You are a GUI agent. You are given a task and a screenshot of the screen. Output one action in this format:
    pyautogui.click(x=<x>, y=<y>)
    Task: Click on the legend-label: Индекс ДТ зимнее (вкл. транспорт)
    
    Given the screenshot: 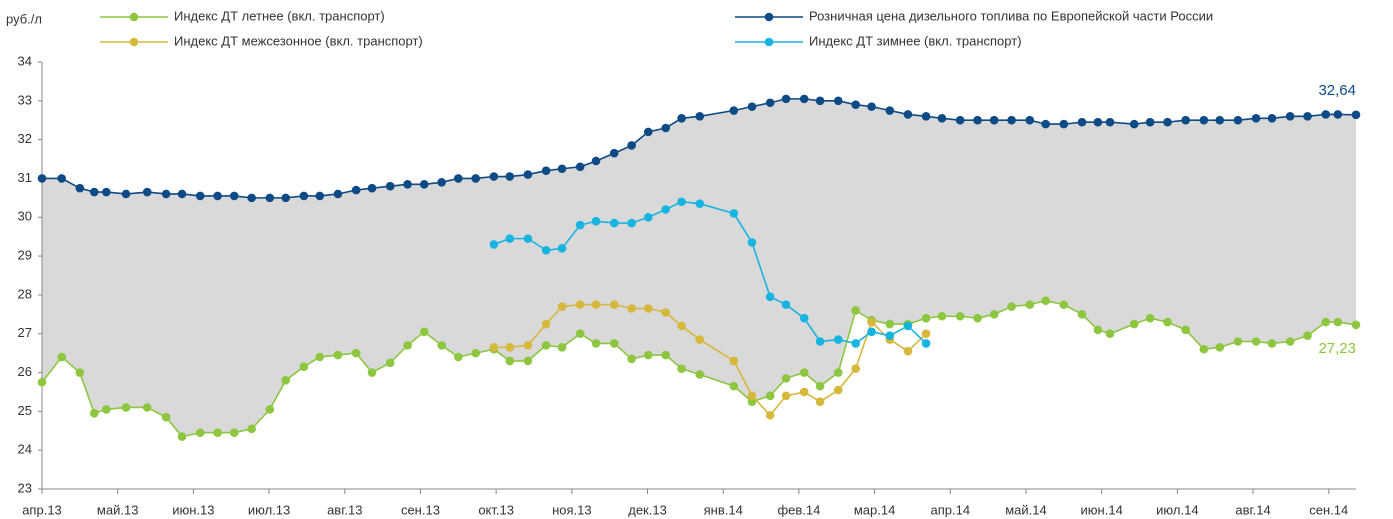 What is the action you would take?
    pyautogui.click(x=915, y=40)
    